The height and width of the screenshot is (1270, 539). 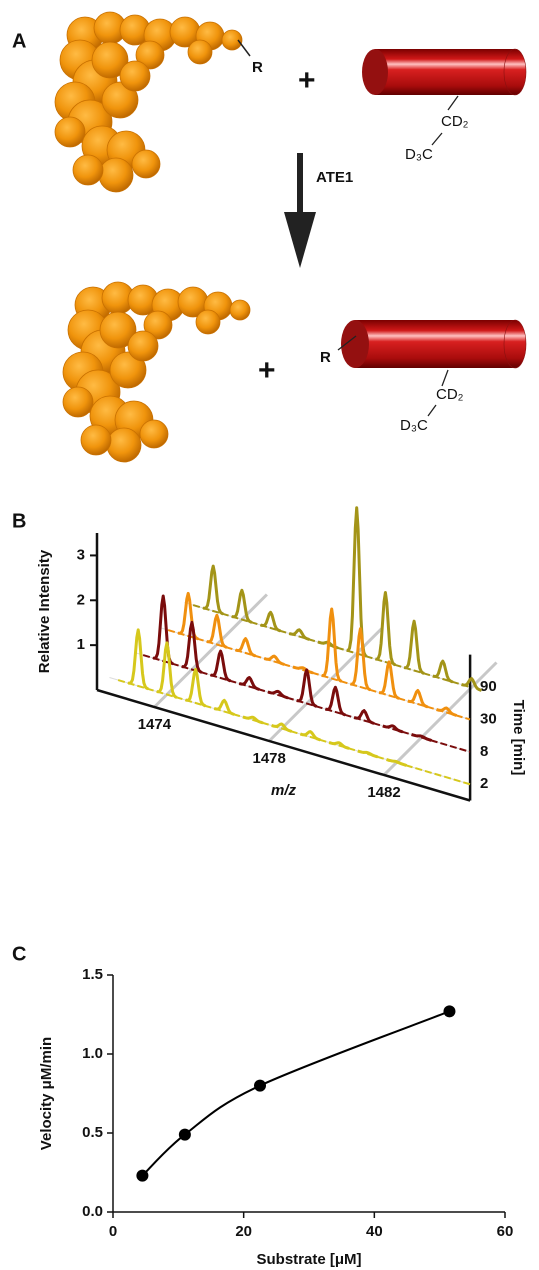 What do you see at coordinates (283, 745) in the screenshot?
I see `x-axis` at bounding box center [283, 745].